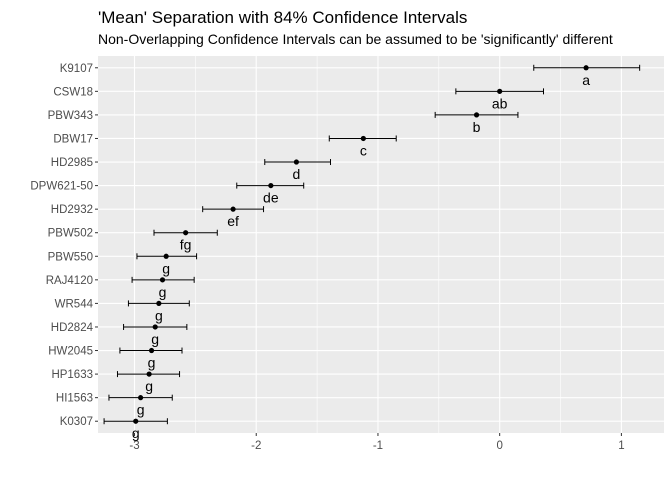 The width and height of the screenshot is (672, 480). I want to click on data-row: fg, so click(185, 241).